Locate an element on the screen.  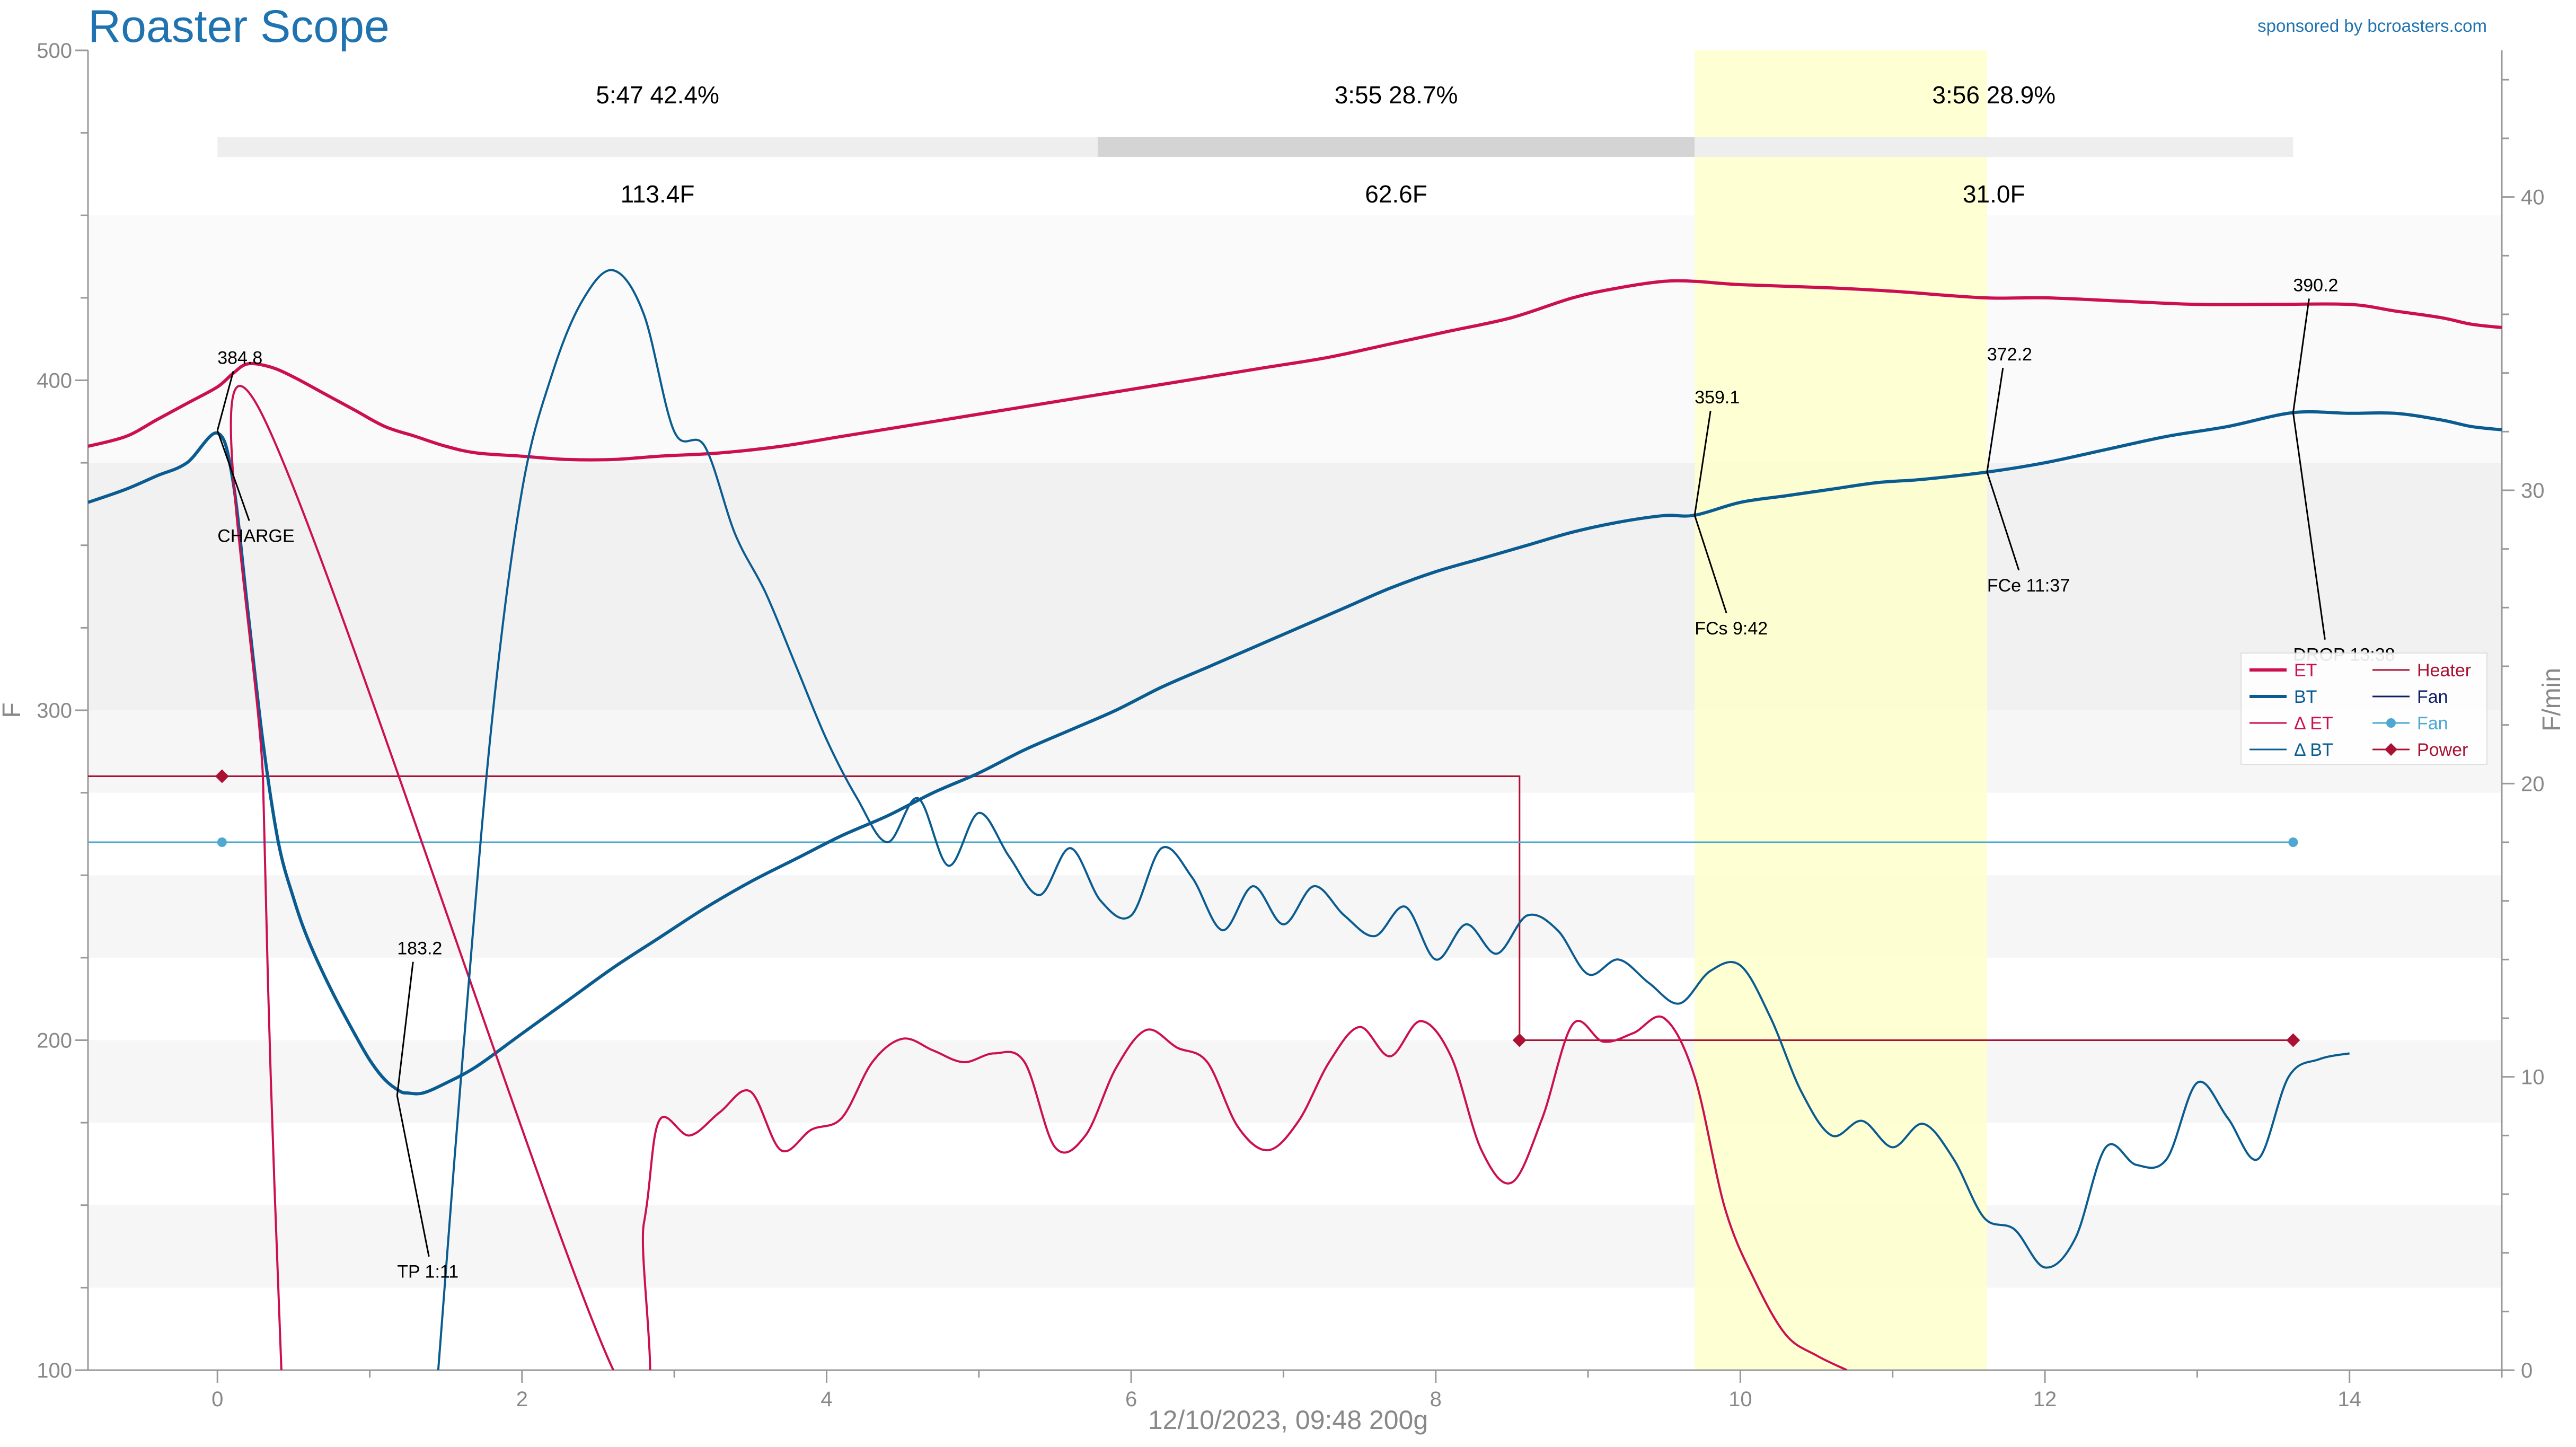
y-left-tick-label: 500 is located at coordinates (54, 51).